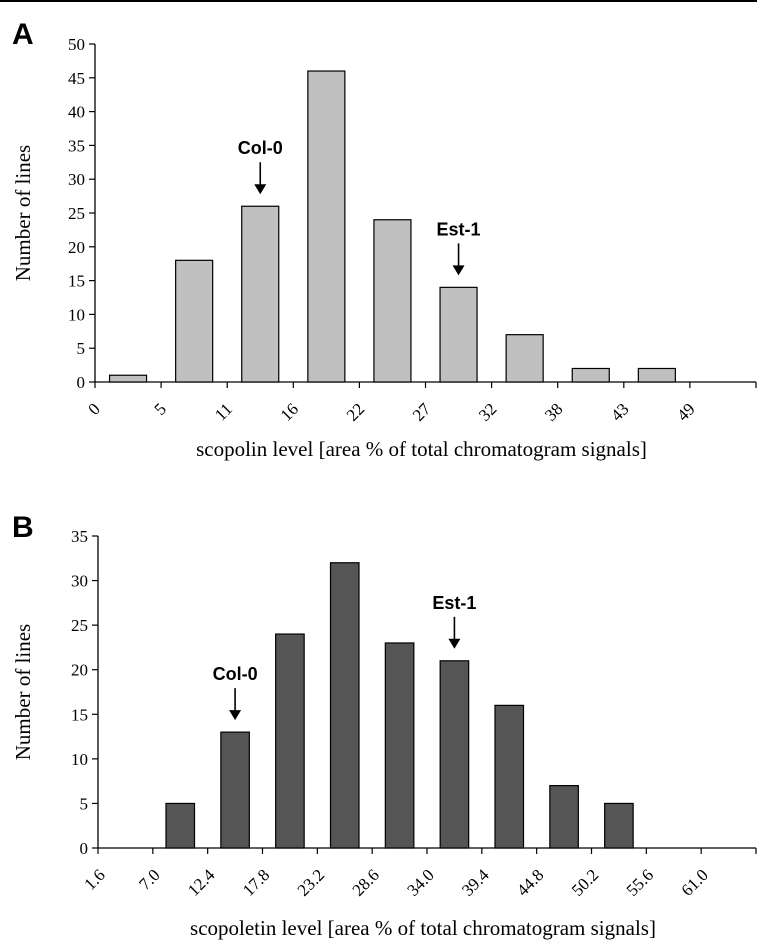  Describe the element at coordinates (640, 882) in the screenshot. I see `x-tick-label: 55.6` at that location.